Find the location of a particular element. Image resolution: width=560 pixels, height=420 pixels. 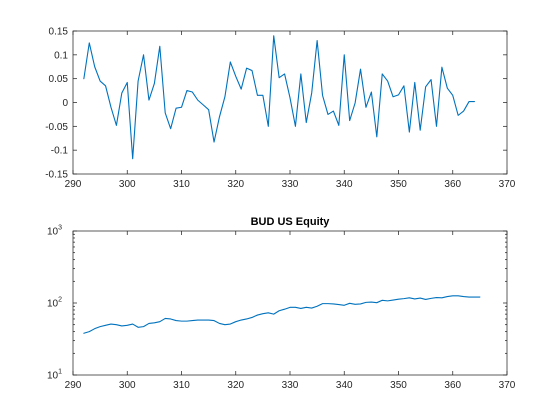

price-y-tick-label: 10¹ is located at coordinates (54, 375).